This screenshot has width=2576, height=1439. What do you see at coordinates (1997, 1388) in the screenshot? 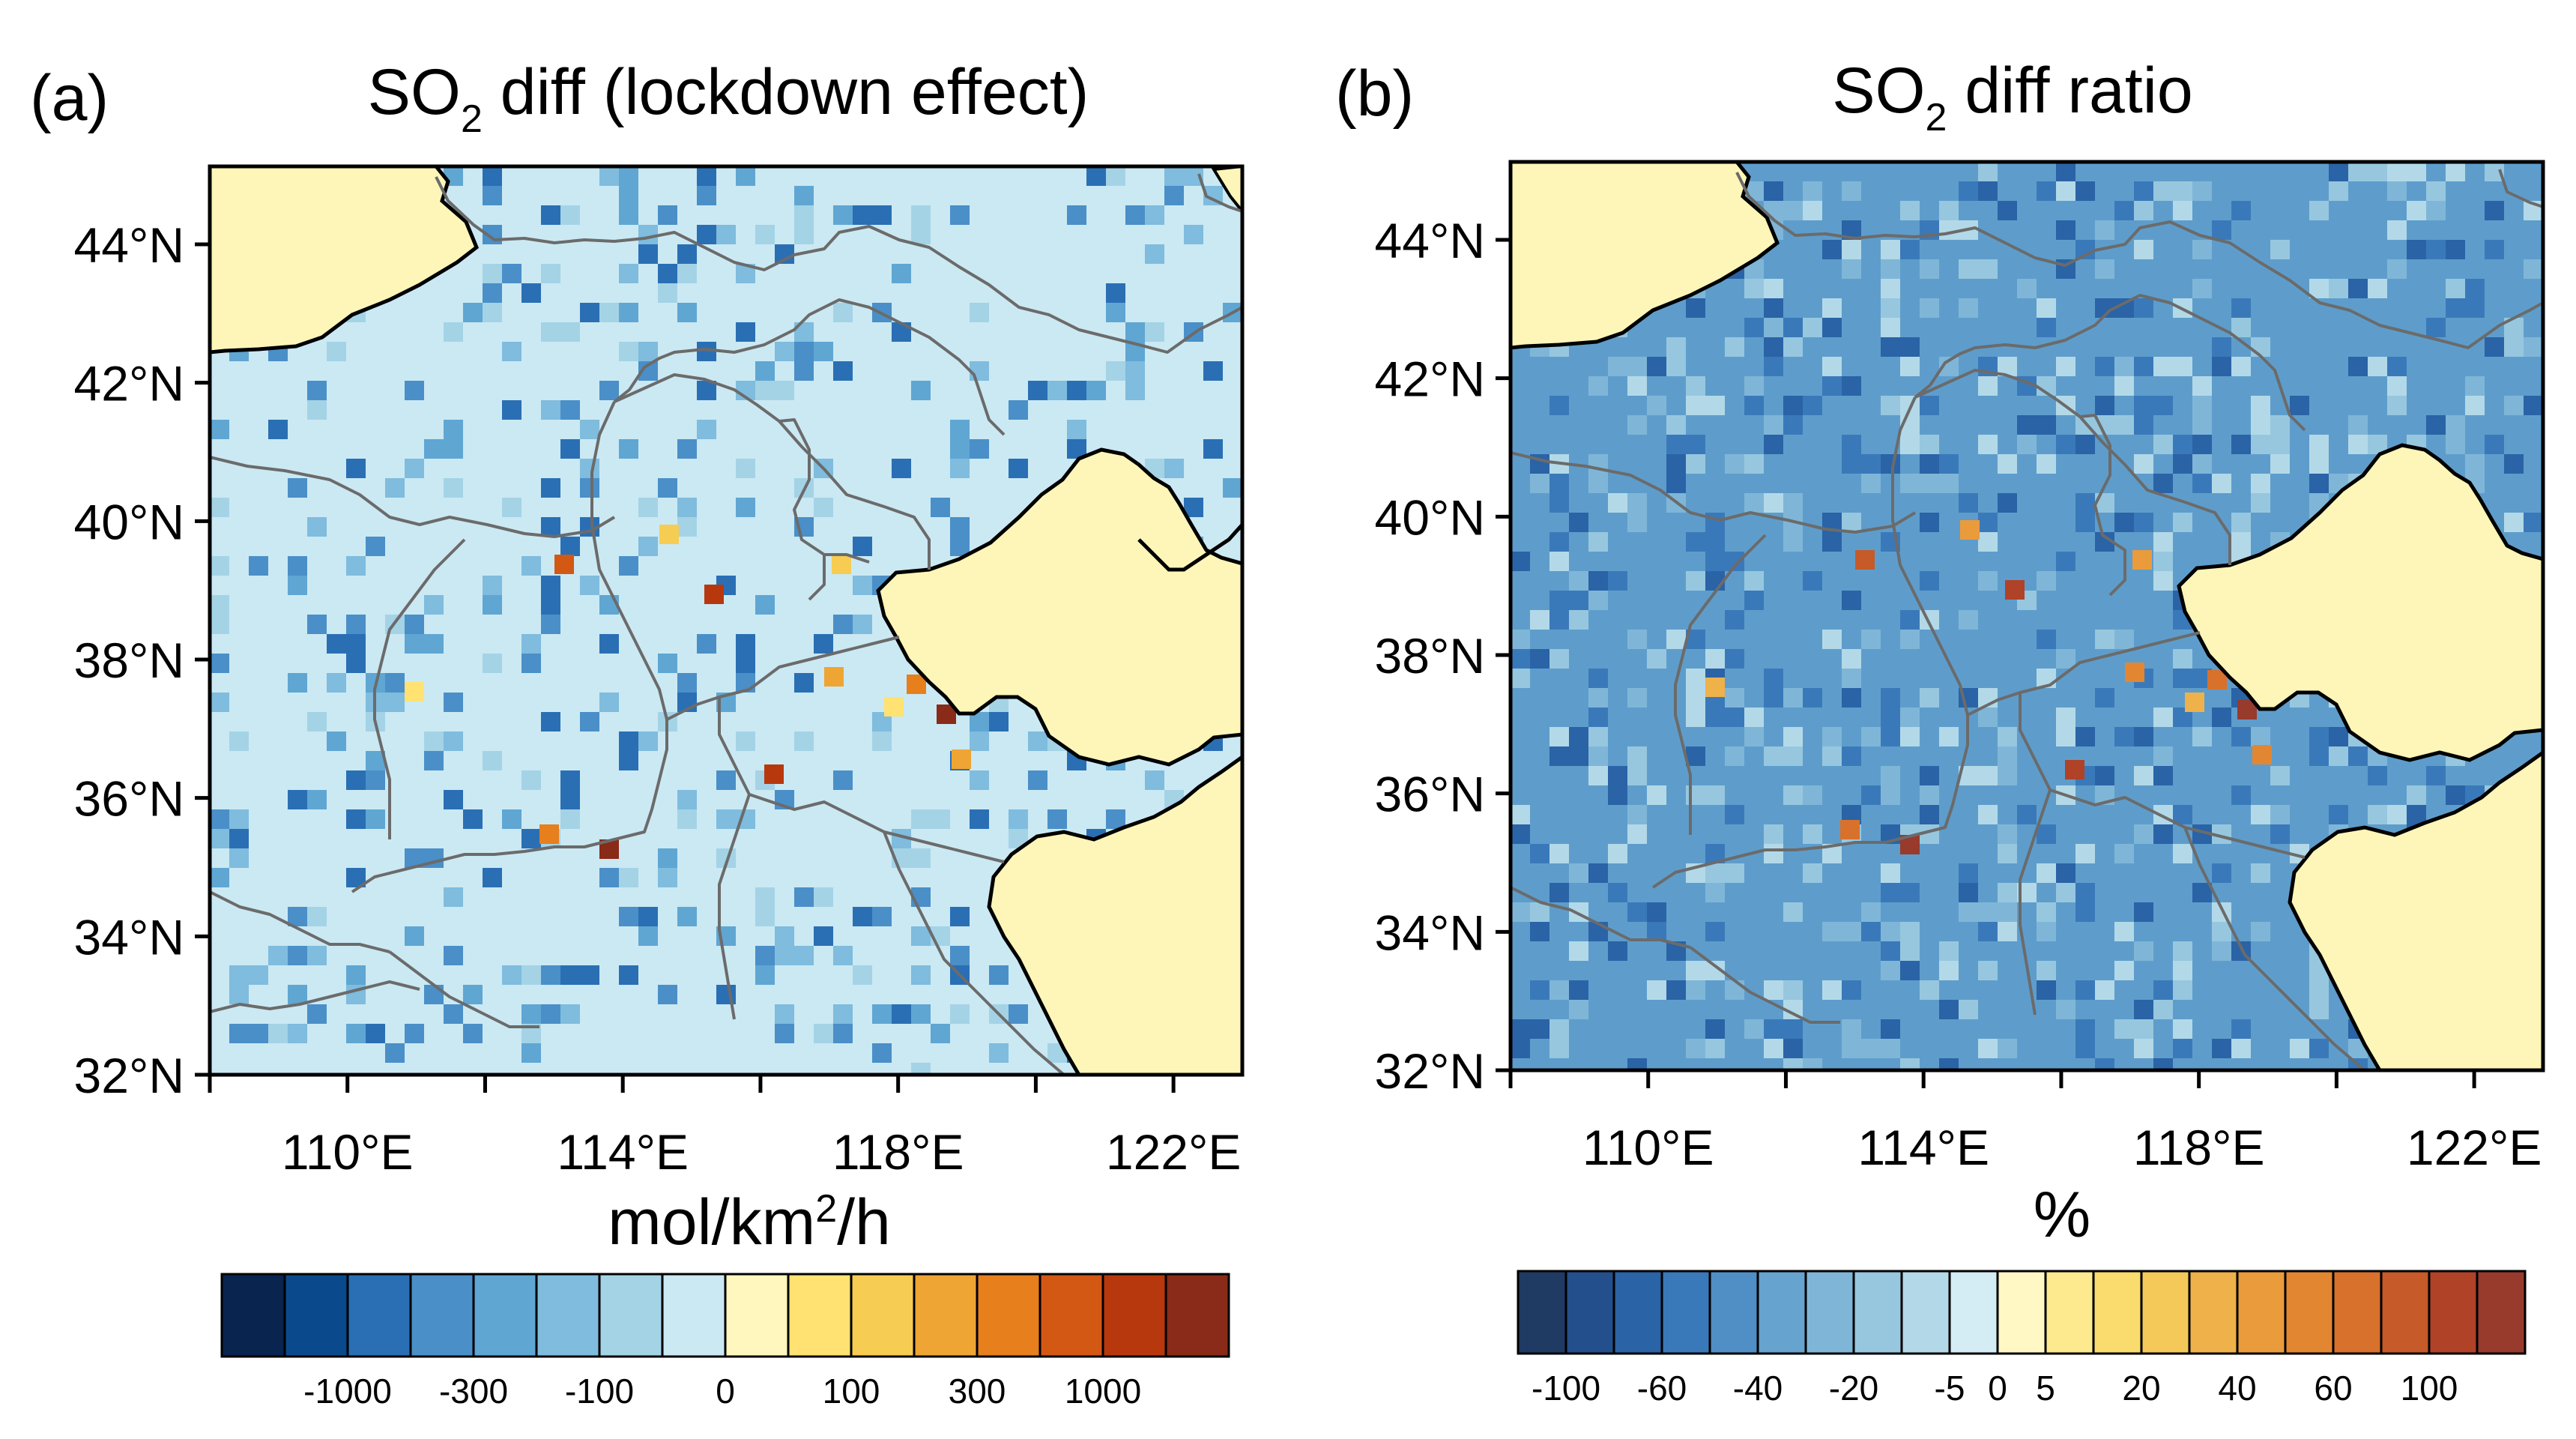
I see `colorbar-label: 0` at bounding box center [1997, 1388].